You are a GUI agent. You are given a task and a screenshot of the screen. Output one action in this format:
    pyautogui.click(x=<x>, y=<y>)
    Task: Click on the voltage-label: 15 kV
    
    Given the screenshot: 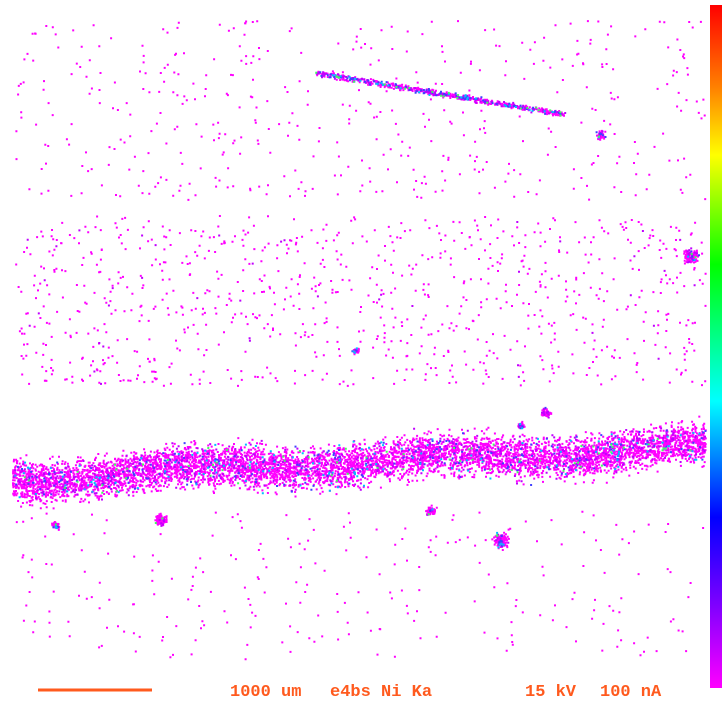 What is the action you would take?
    pyautogui.click(x=551, y=692)
    